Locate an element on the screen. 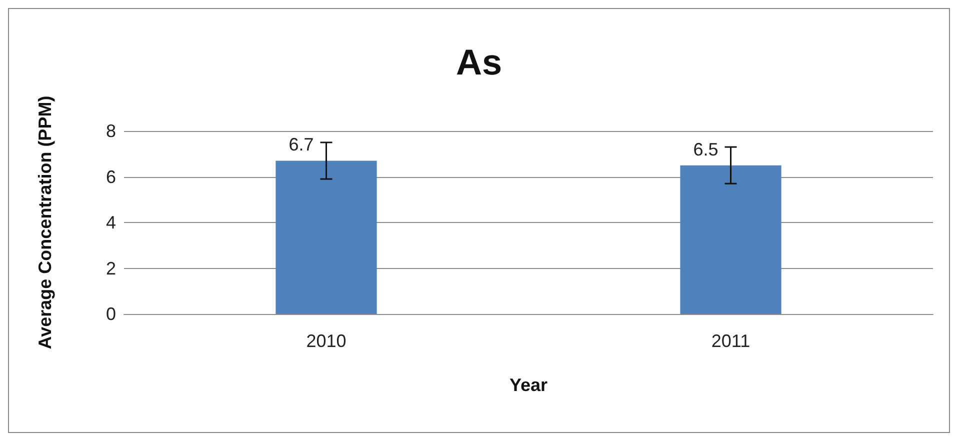 This screenshot has height=441, width=958. chart-title: As is located at coordinates (479, 62).